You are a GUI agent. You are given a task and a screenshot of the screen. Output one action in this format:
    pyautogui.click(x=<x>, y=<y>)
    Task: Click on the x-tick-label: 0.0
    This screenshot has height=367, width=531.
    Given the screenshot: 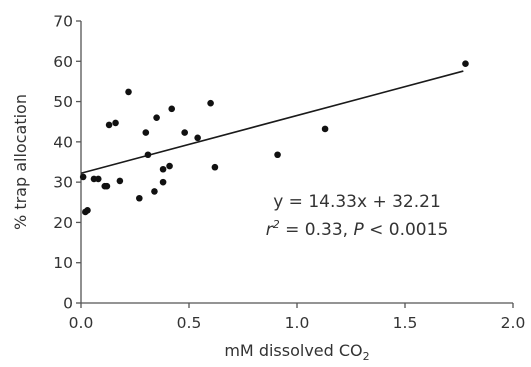 What is the action you would take?
    pyautogui.click(x=81, y=323)
    